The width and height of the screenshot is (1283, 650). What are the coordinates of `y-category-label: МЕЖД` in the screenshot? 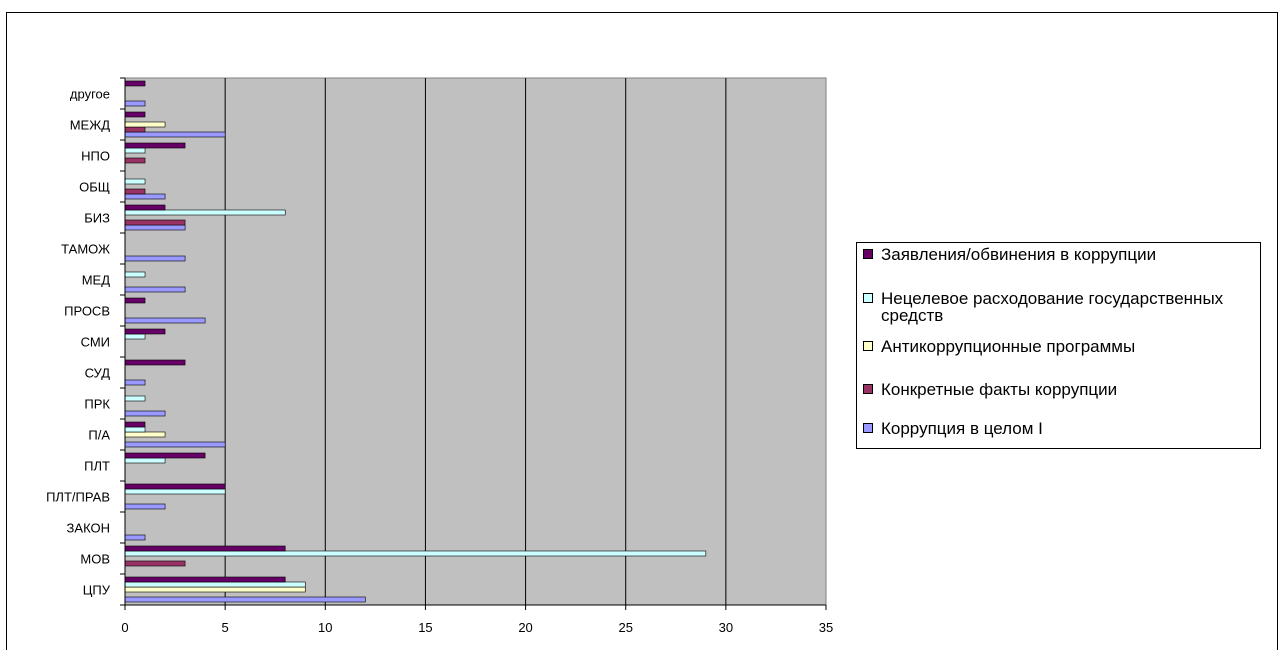 It's located at (90, 125).